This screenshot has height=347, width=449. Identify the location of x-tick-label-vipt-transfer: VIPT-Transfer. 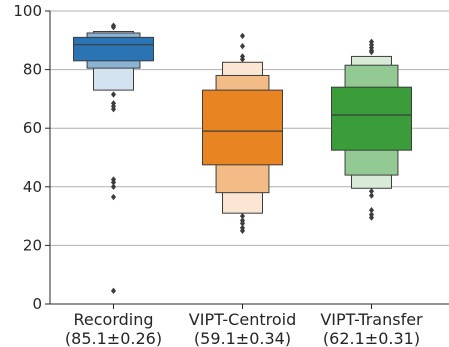
(371, 319).